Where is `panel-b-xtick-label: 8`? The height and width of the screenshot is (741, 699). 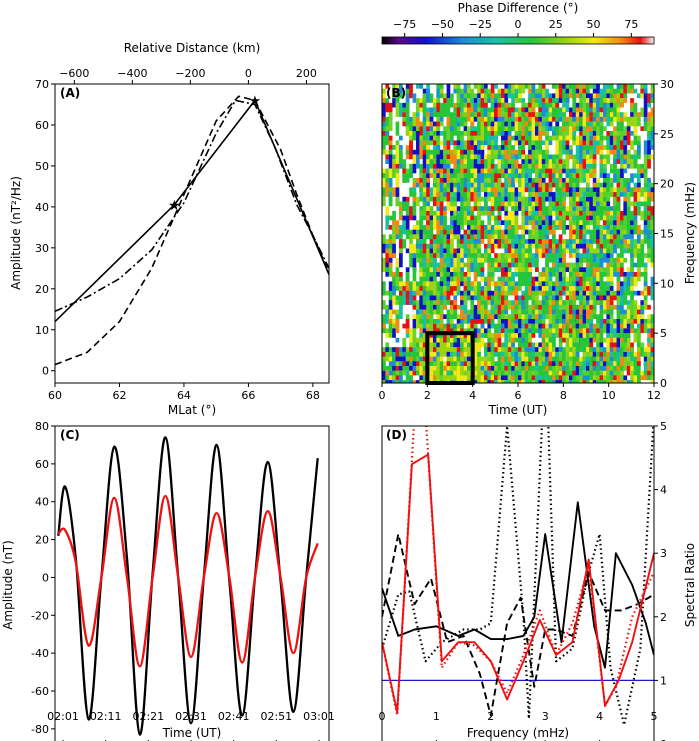
panel-b-xtick-label: 8 is located at coordinates (563, 395).